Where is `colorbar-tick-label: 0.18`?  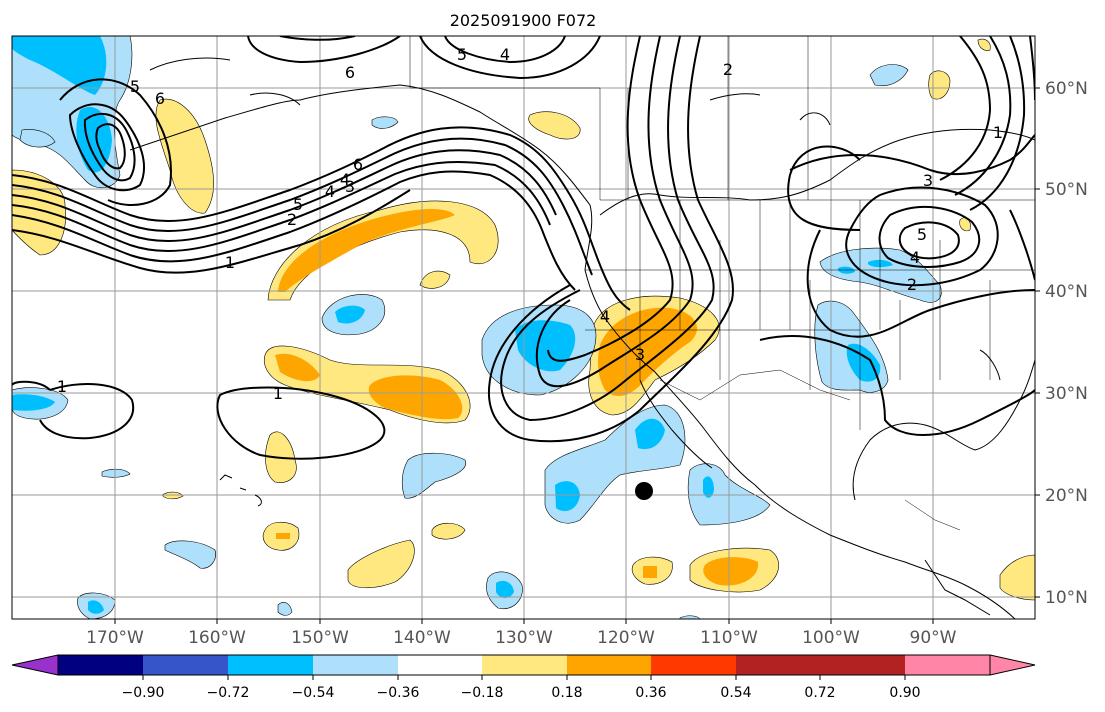
colorbar-tick-label: 0.18 is located at coordinates (566, 693).